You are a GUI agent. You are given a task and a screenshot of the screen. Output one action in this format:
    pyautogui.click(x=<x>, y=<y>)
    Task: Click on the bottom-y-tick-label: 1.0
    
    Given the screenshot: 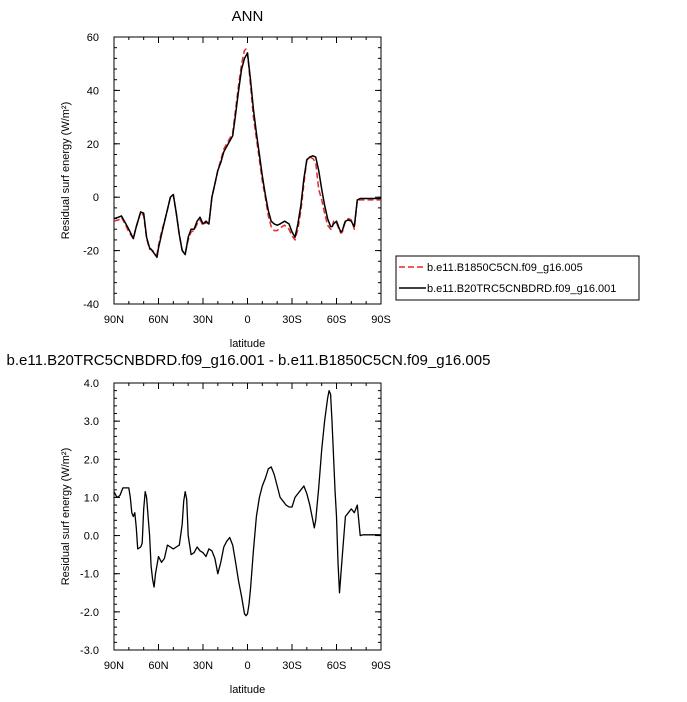 What is the action you would take?
    pyautogui.click(x=91, y=498)
    